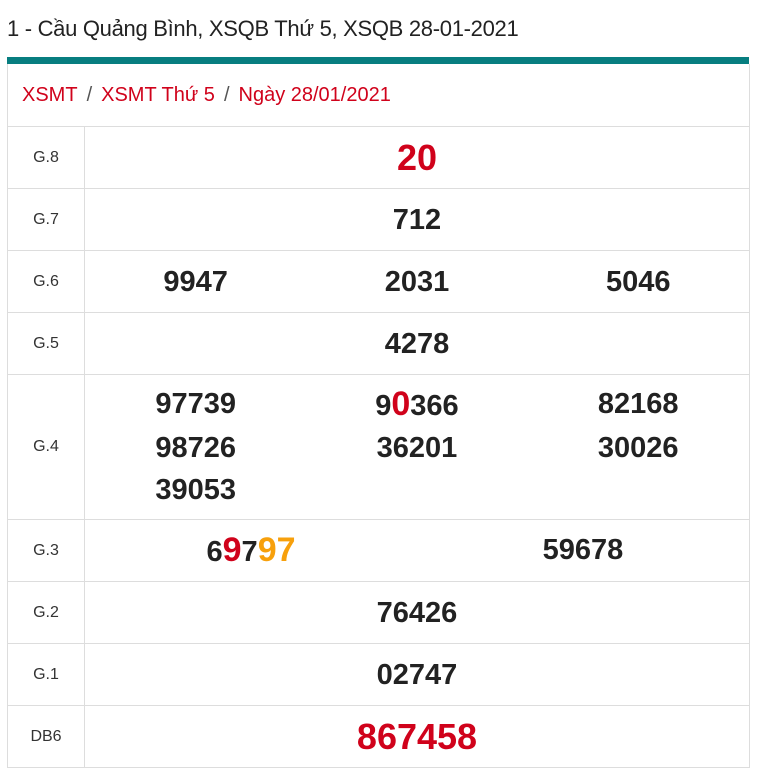 This screenshot has width=762, height=776. I want to click on prize-numbers-cell: 76426, so click(416, 612).